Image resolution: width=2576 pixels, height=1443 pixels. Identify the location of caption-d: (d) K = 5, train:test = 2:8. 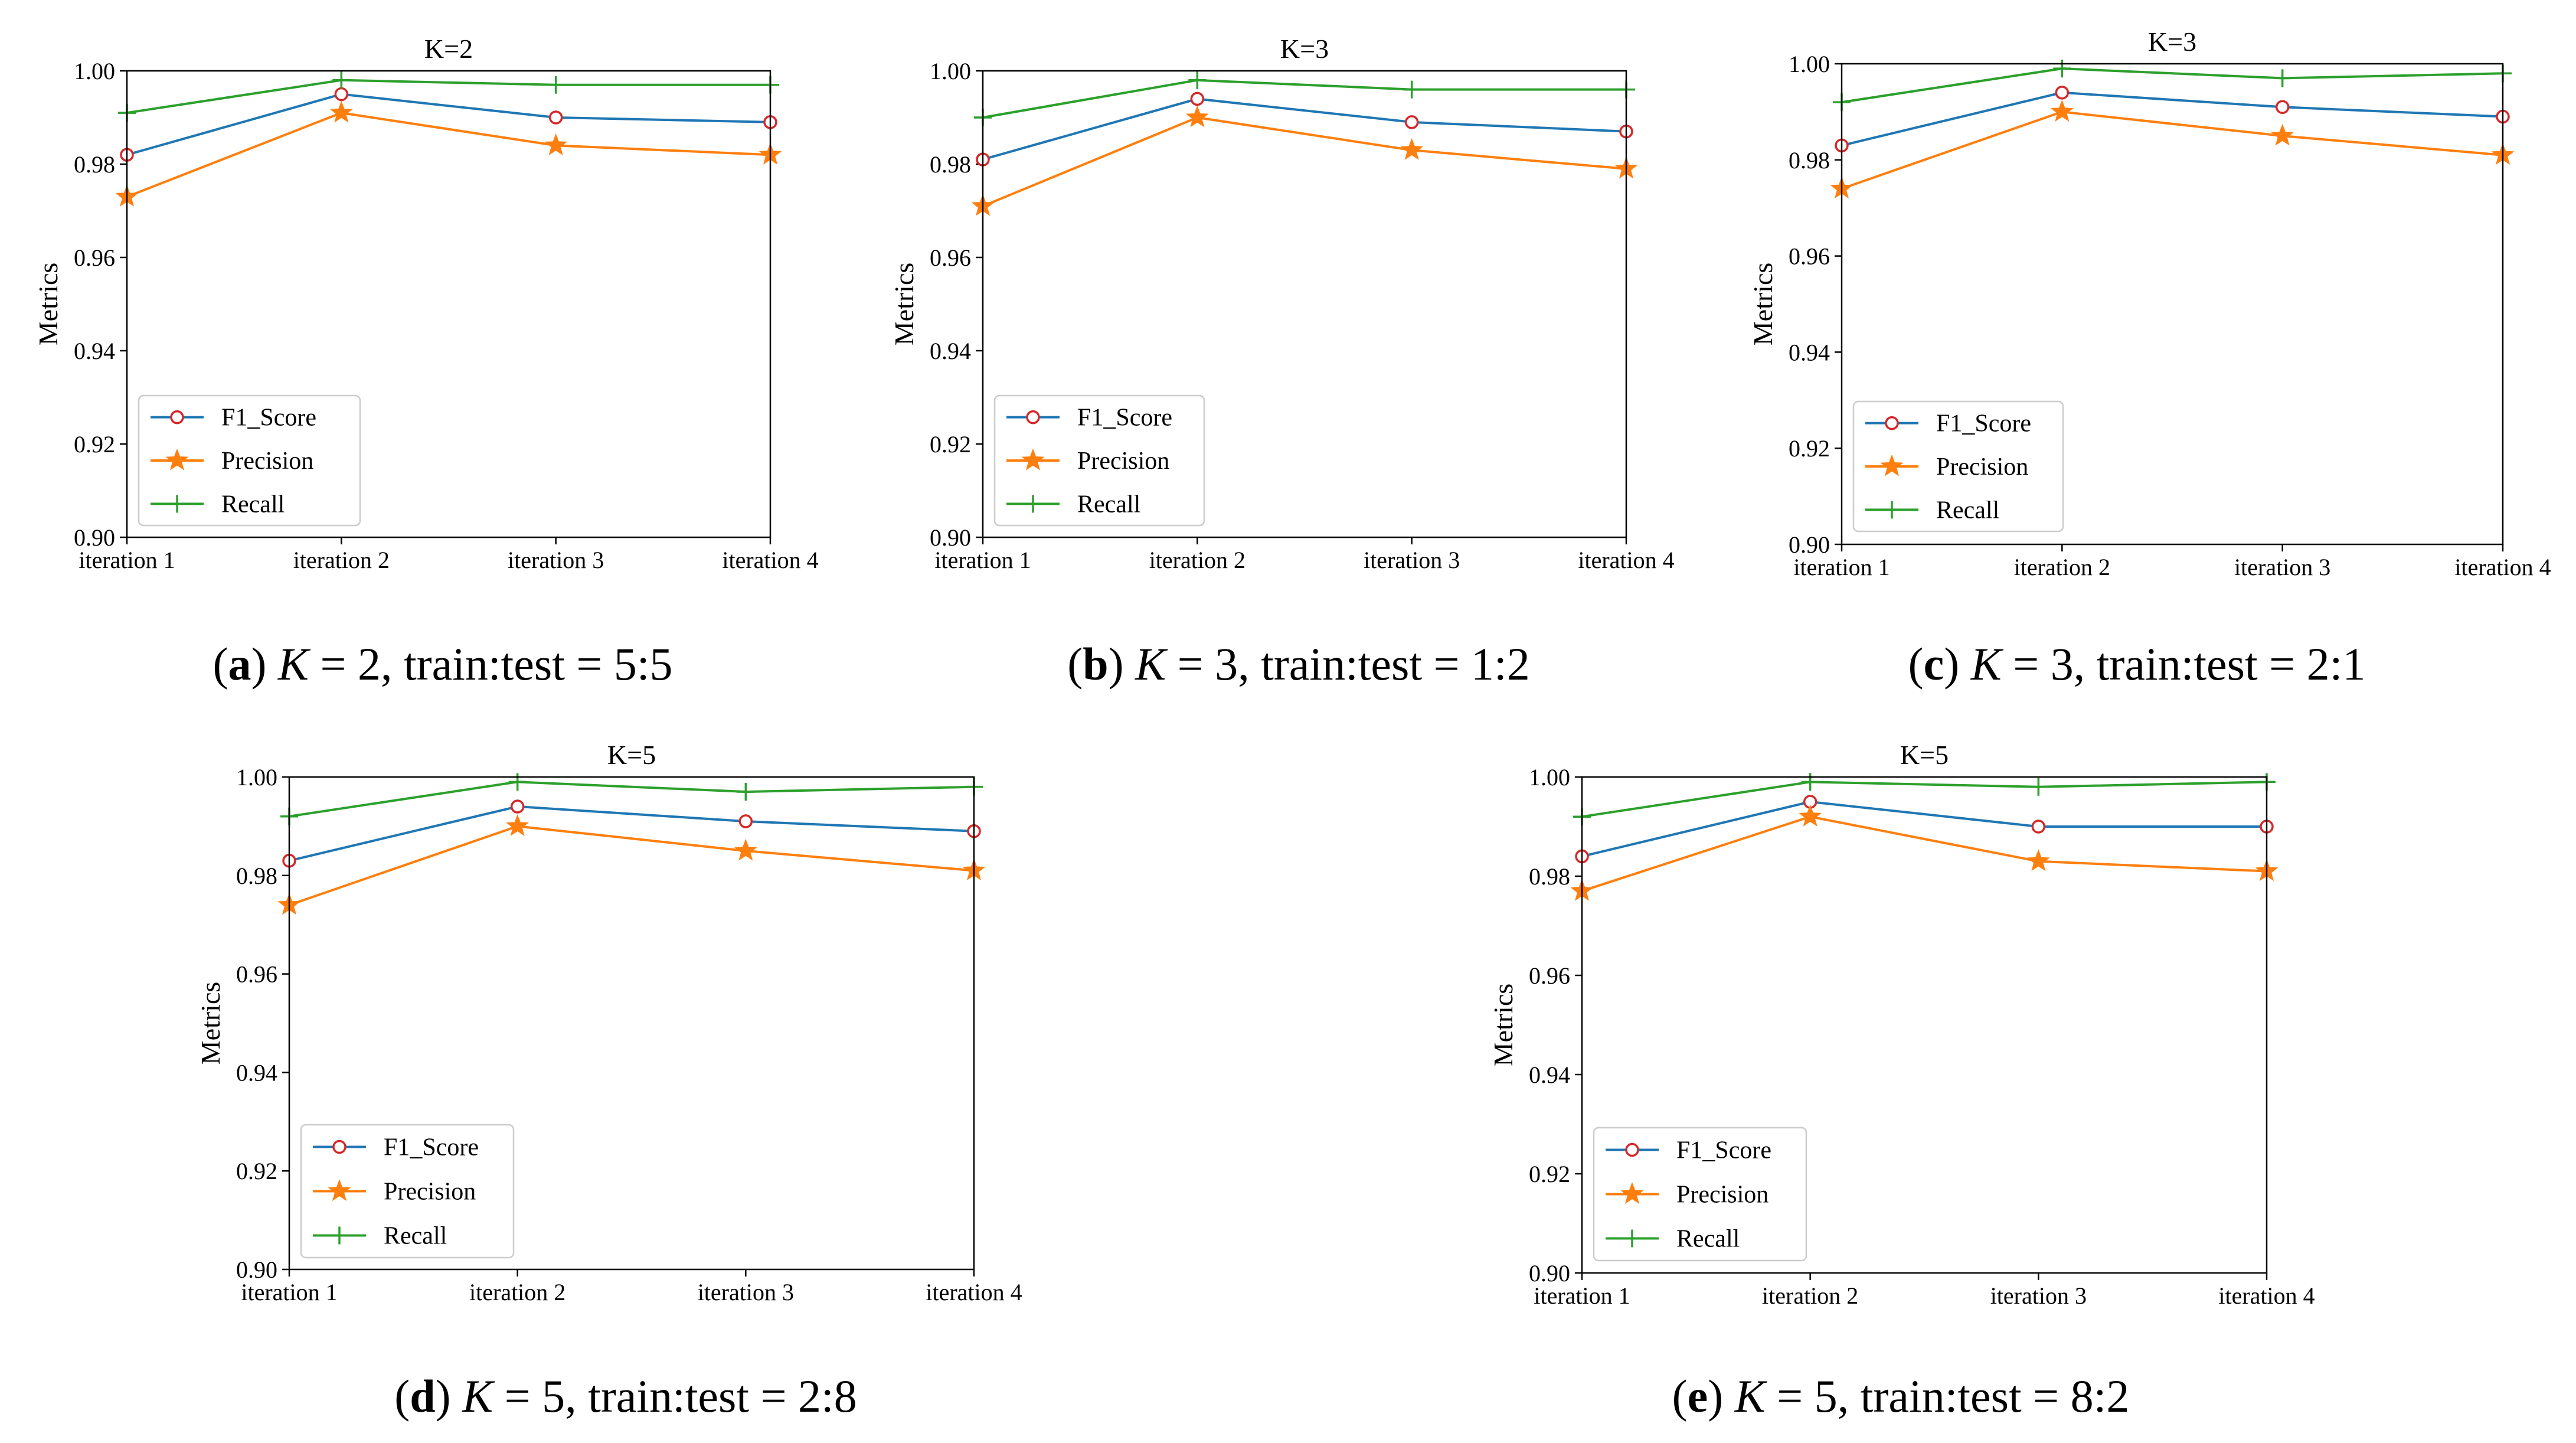
(625, 1396).